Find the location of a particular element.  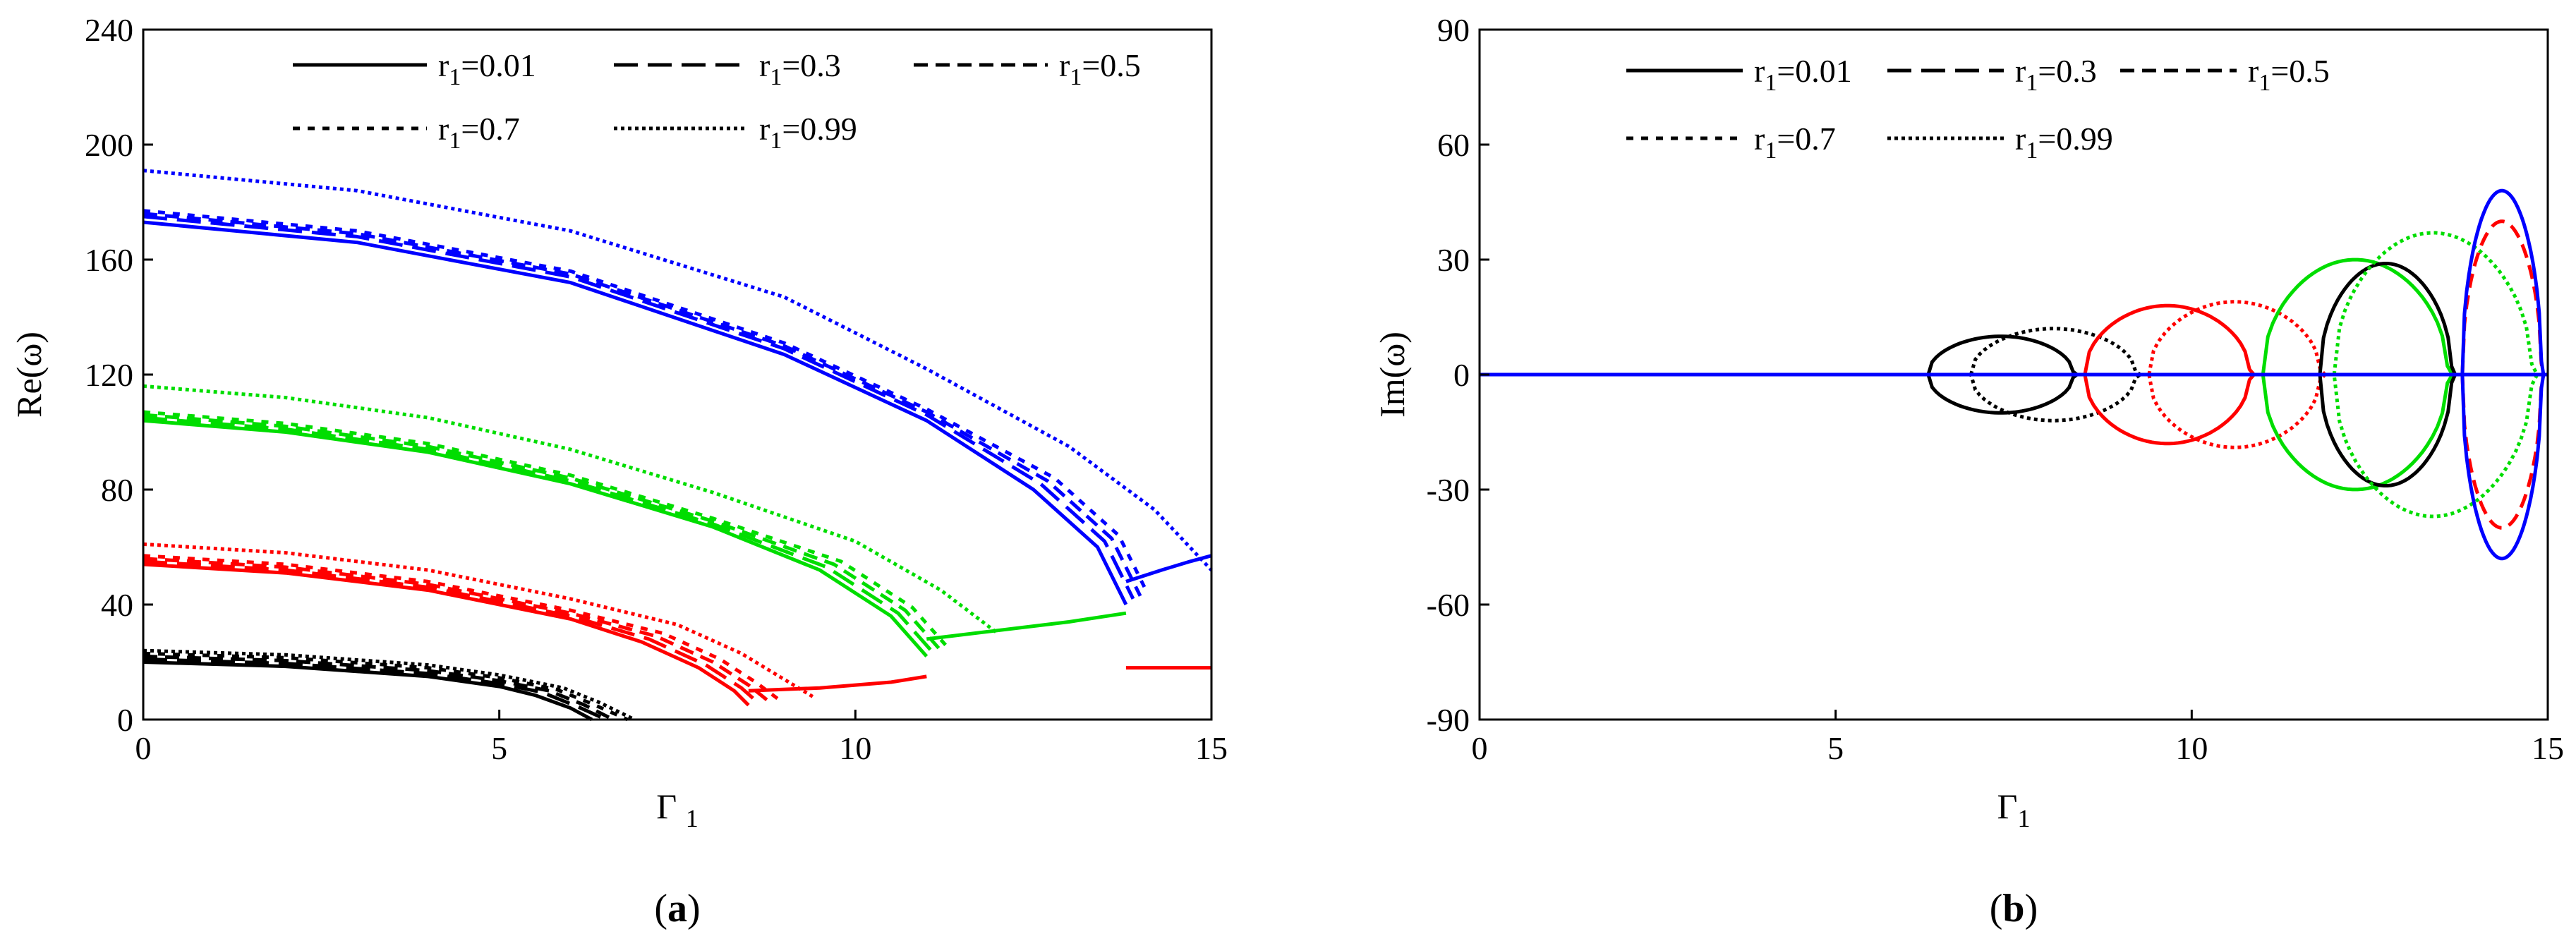

panel-caption-a: (a) is located at coordinates (677, 908).